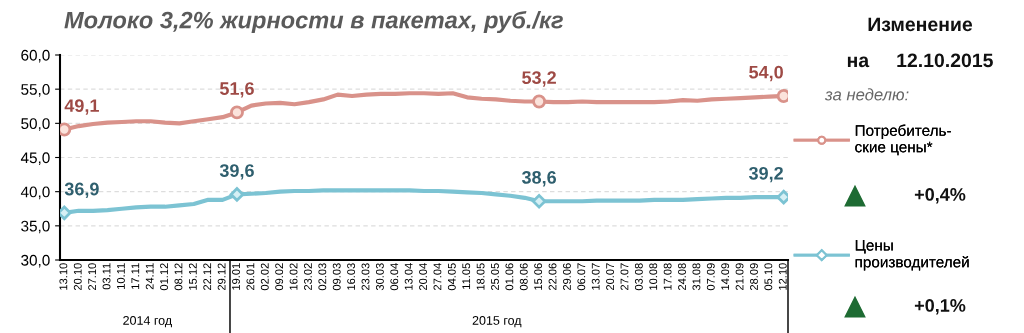 The height and width of the screenshot is (333, 1024). I want to click on x-tick-label: 26.01, so click(250, 277).